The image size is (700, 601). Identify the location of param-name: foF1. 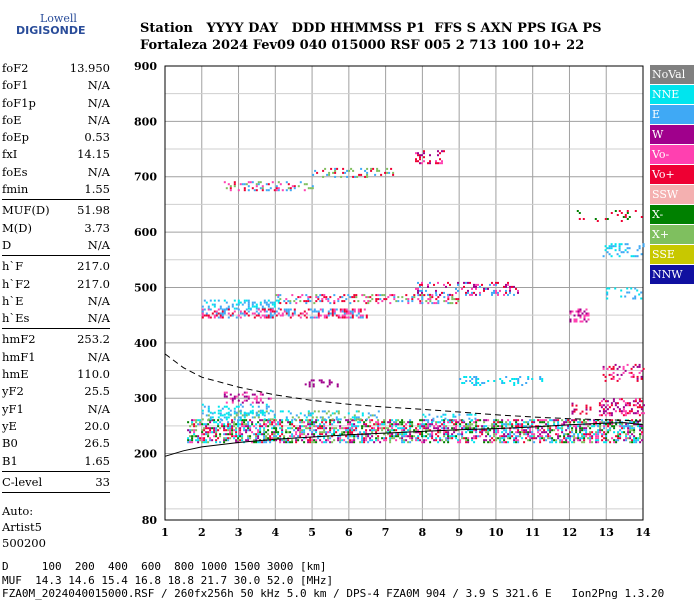
(15, 85).